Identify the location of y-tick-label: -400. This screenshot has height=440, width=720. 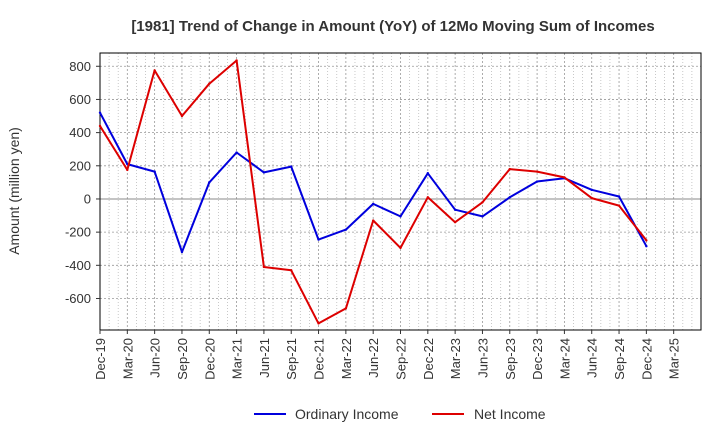
(78, 265).